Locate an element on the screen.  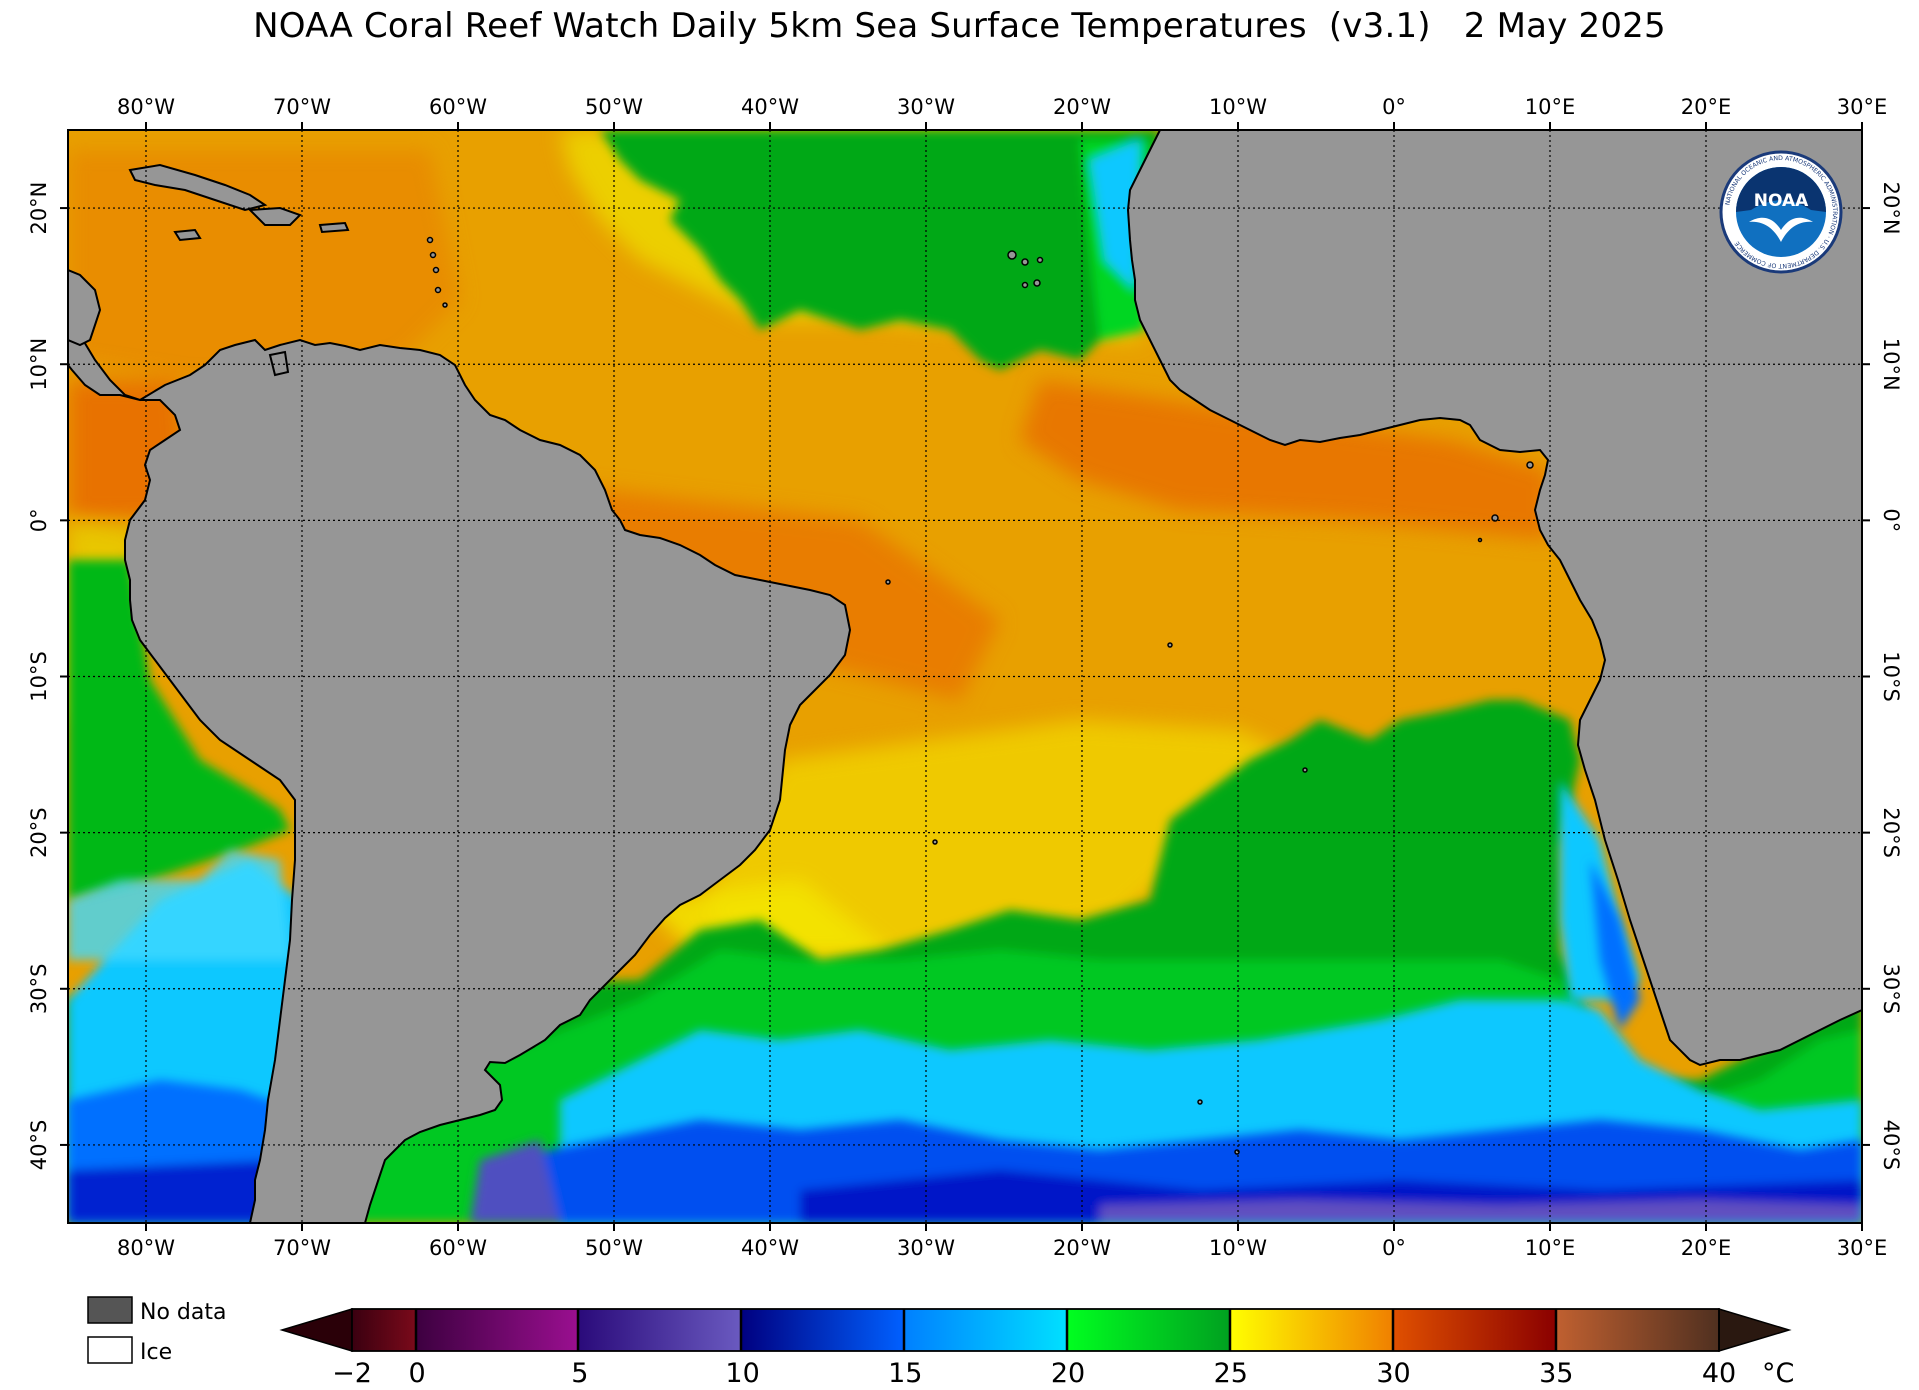
colorbar-tick: 5 is located at coordinates (579, 1373).